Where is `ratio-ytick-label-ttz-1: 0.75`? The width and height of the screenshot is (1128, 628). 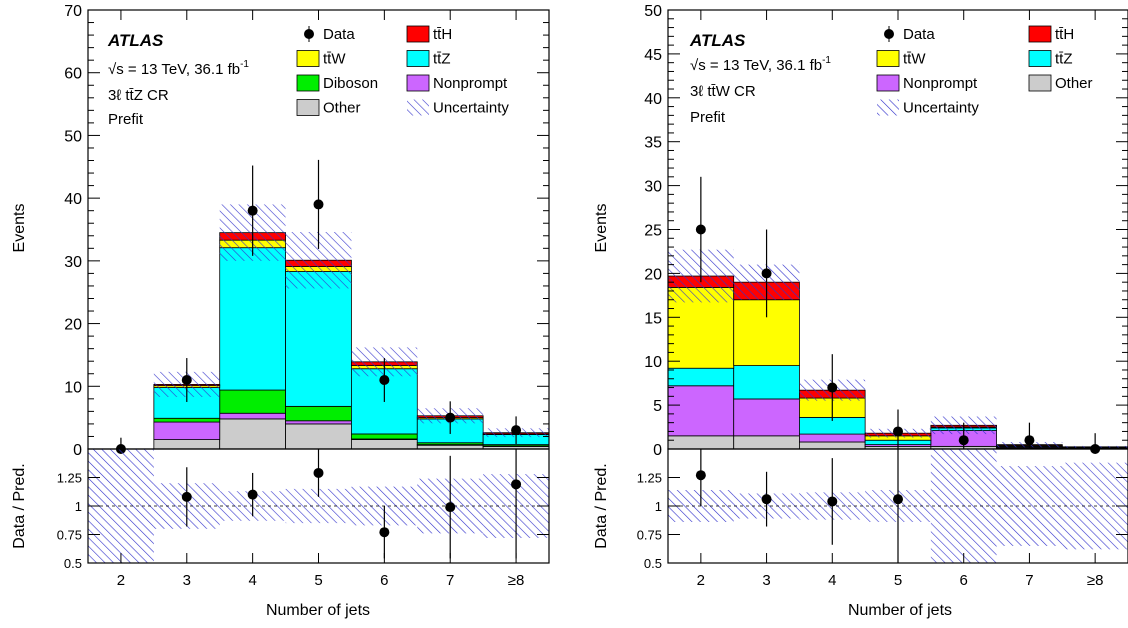
ratio-ytick-label-ttz-1: 0.75 is located at coordinates (69, 535).